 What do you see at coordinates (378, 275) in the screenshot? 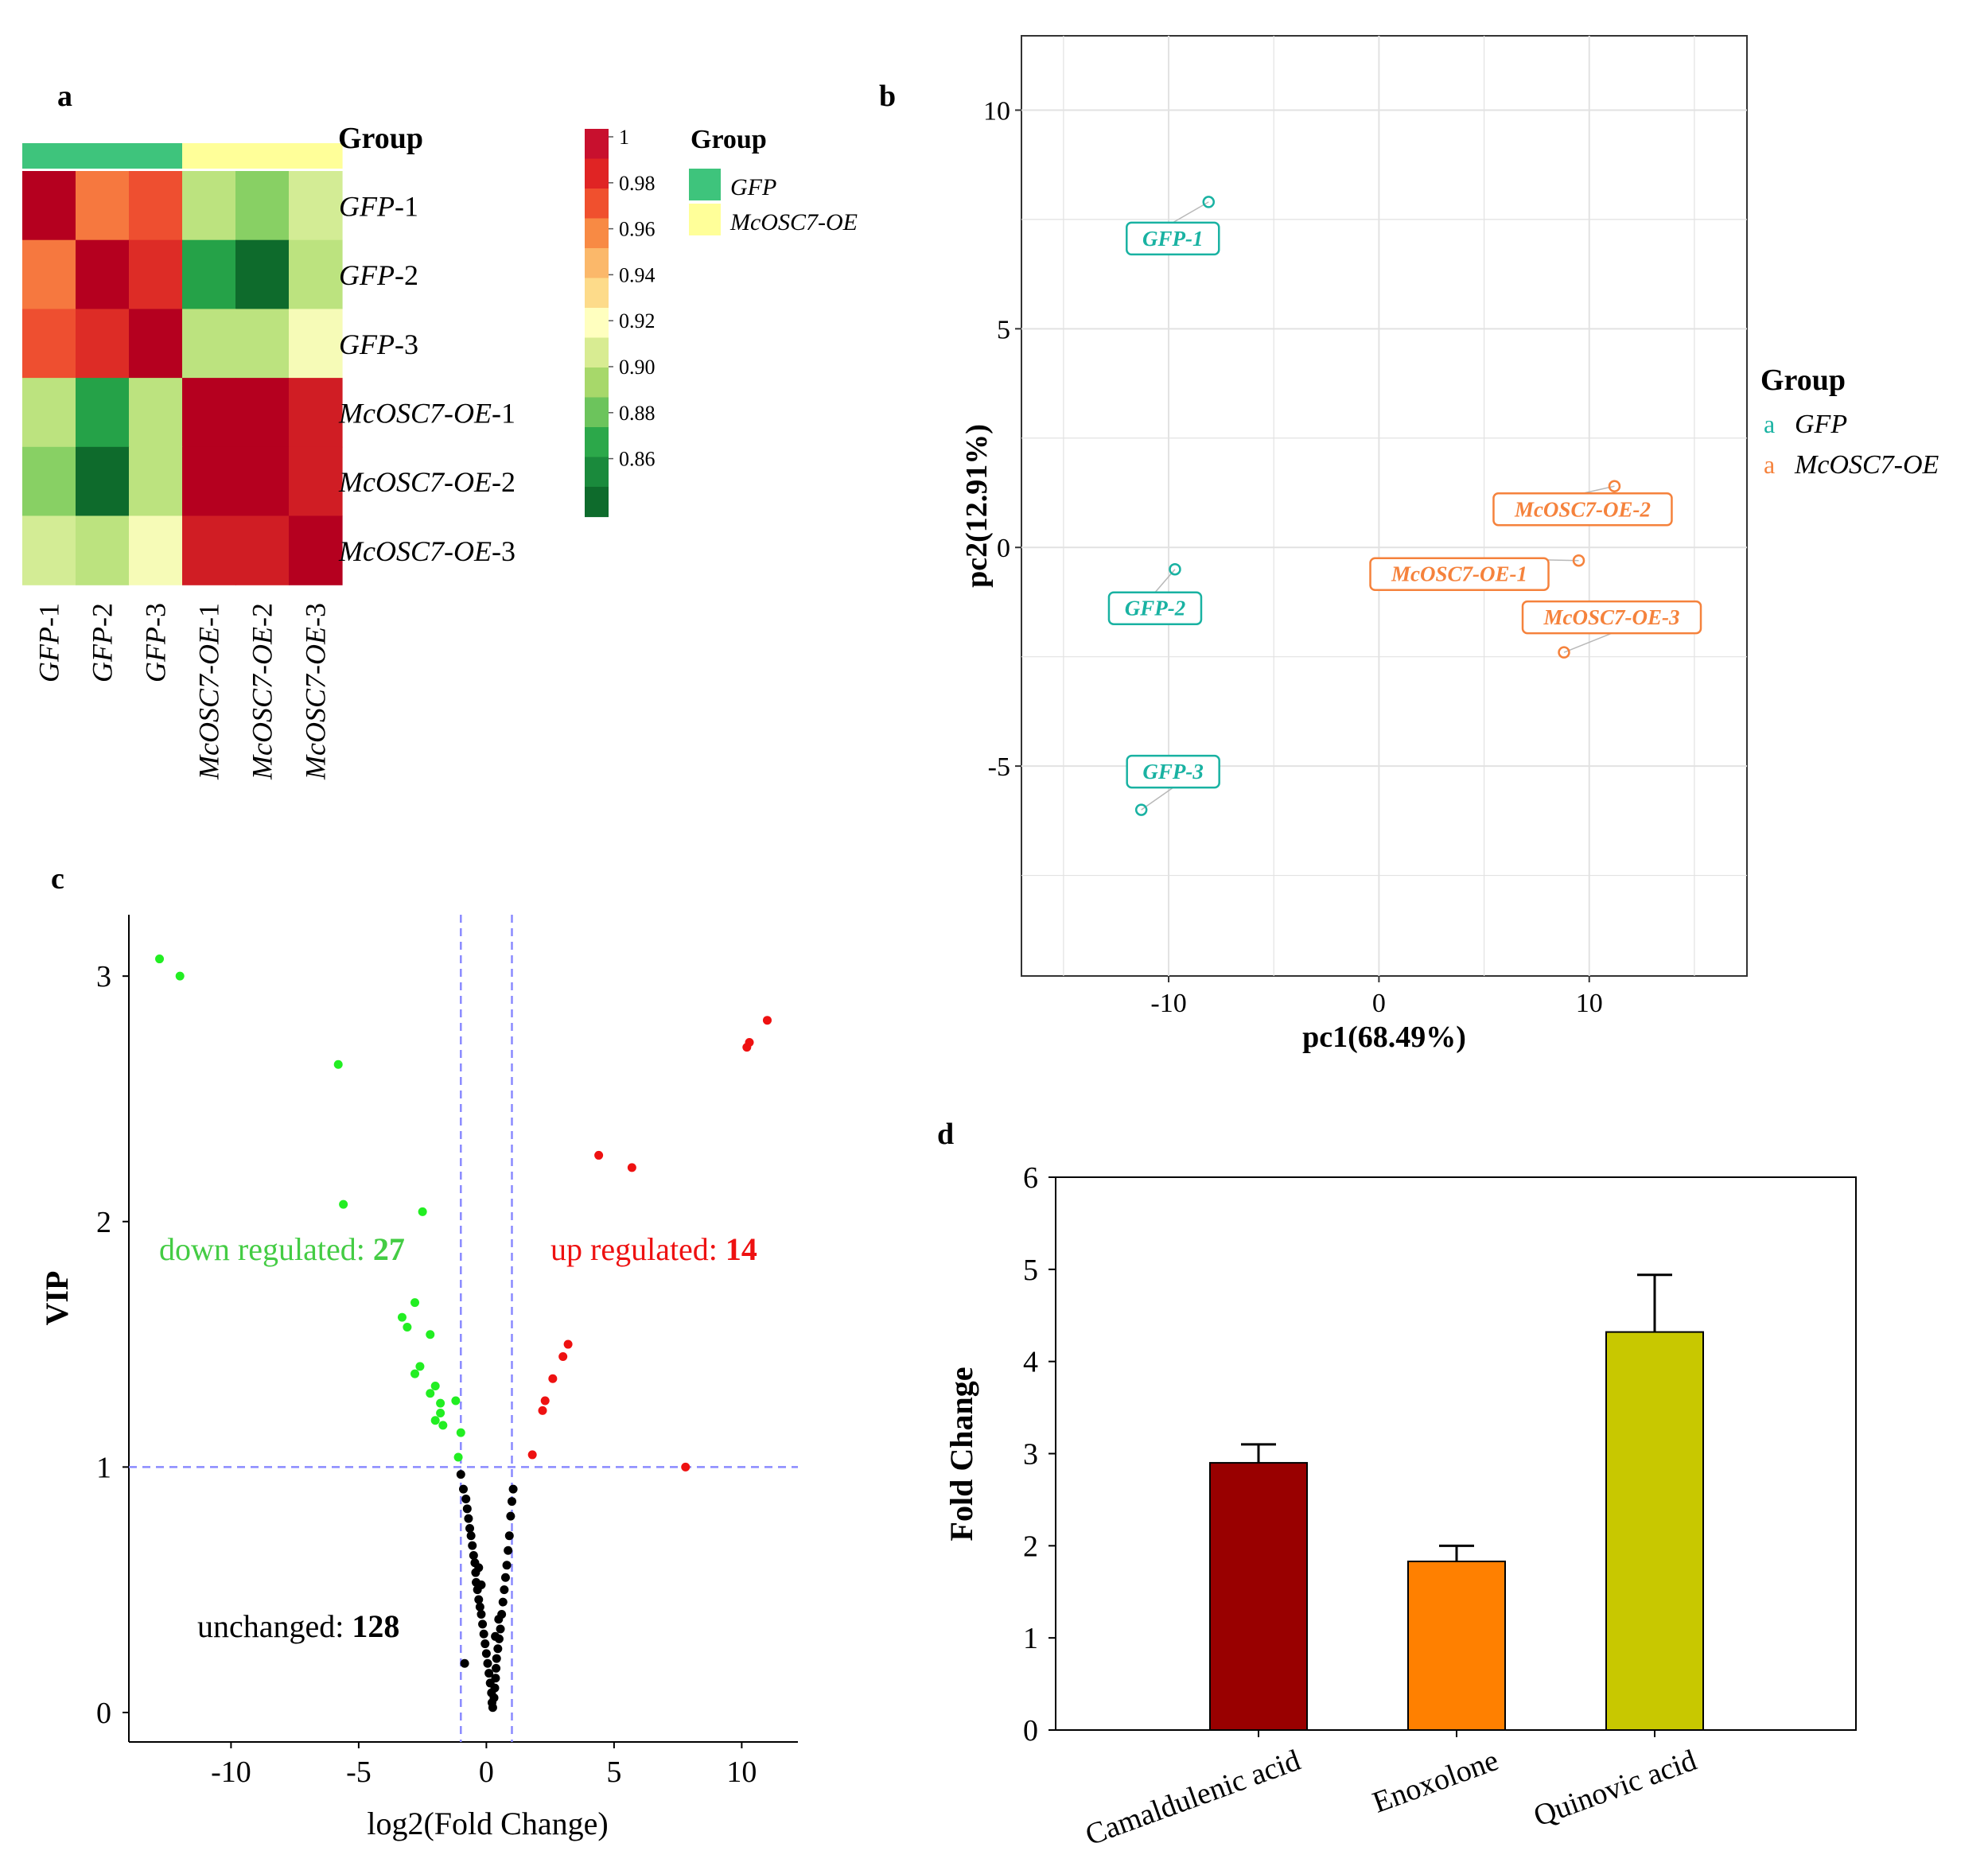
I see `heatmap-row-label: GFP-2` at bounding box center [378, 275].